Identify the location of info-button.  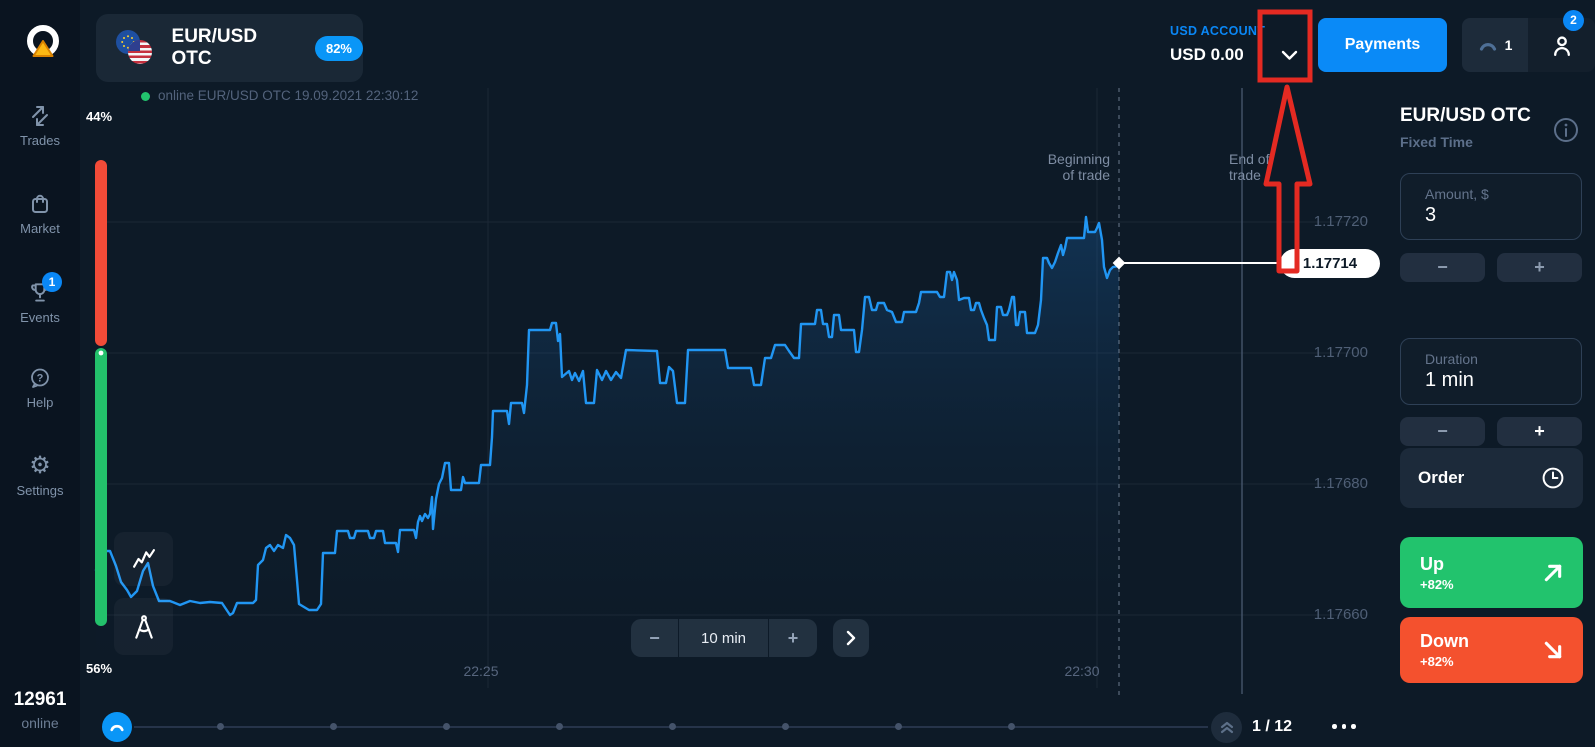
(1566, 130).